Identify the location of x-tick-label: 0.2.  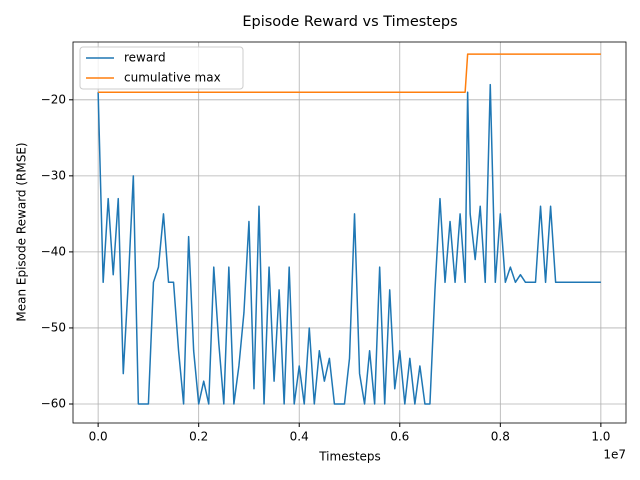
(198, 437).